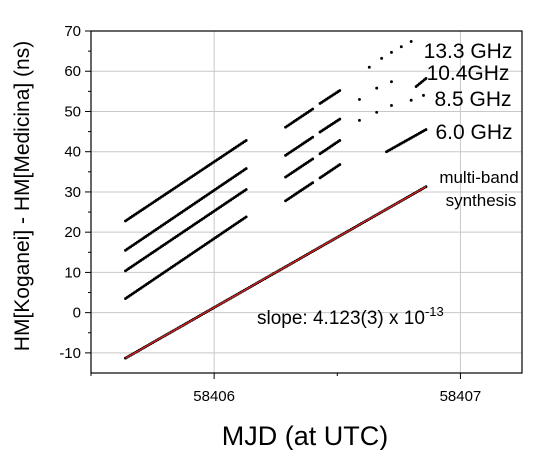 This screenshot has height=450, width=541. I want to click on y-tick-label: 10, so click(72, 272).